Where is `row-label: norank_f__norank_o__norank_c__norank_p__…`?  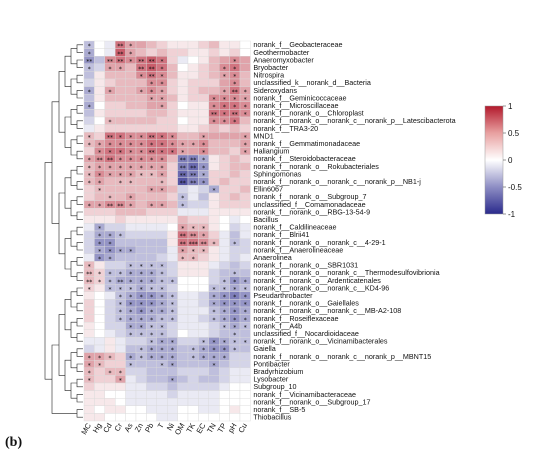 row-label: norank_f__norank_o__norank_c__norank_p__… is located at coordinates (342, 356).